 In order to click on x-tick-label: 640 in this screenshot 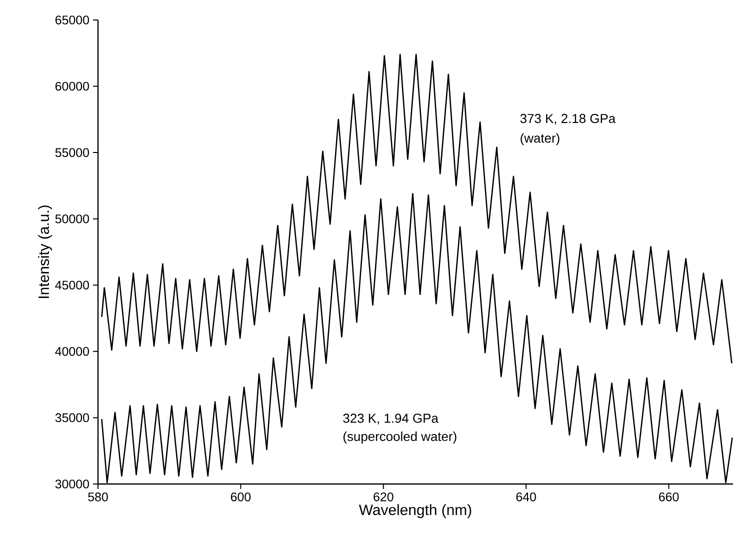, I will do `click(526, 497)`.